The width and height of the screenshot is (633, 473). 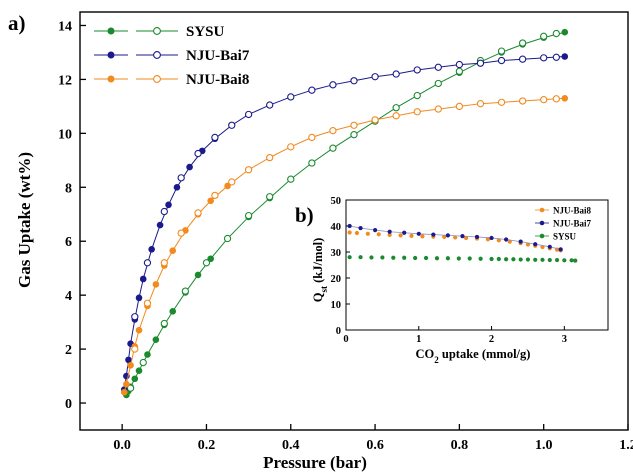 What do you see at coordinates (65, 134) in the screenshot?
I see `y-tick-label: 10` at bounding box center [65, 134].